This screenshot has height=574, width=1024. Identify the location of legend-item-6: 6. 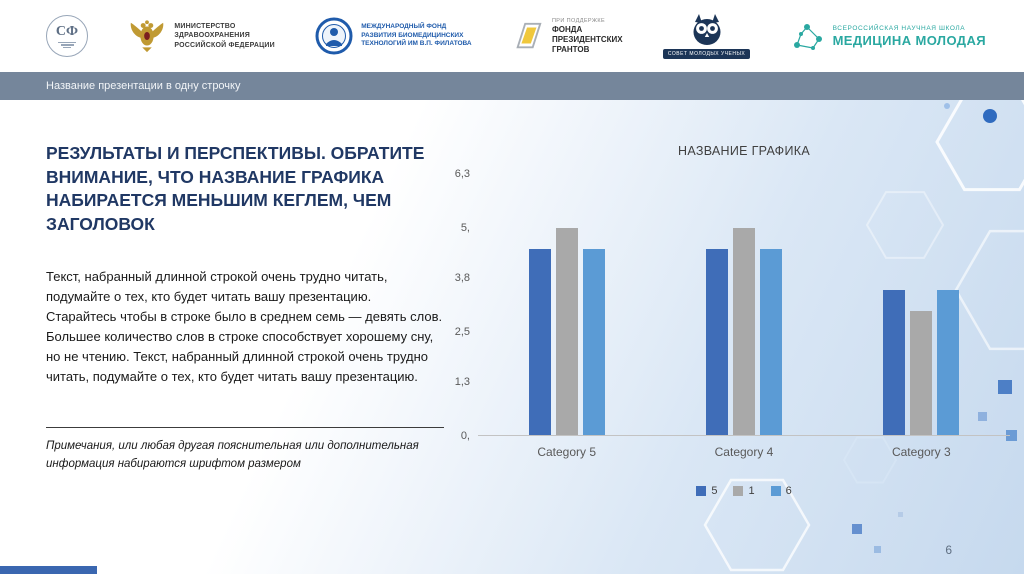
(781, 491).